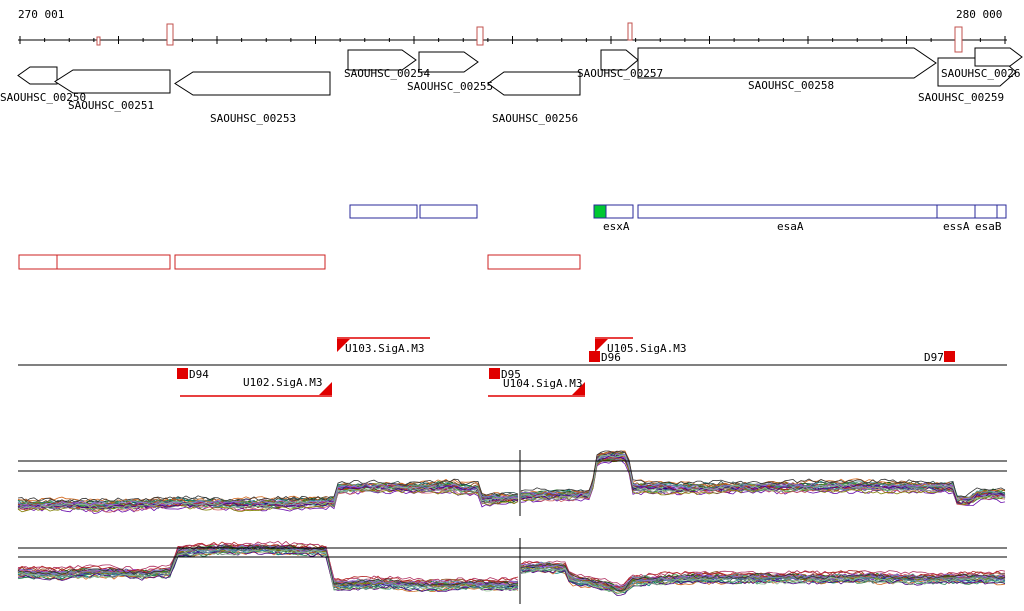 The image size is (1024, 611). What do you see at coordinates (535, 118) in the screenshot?
I see `gene-label: SAOUHSC_00256` at bounding box center [535, 118].